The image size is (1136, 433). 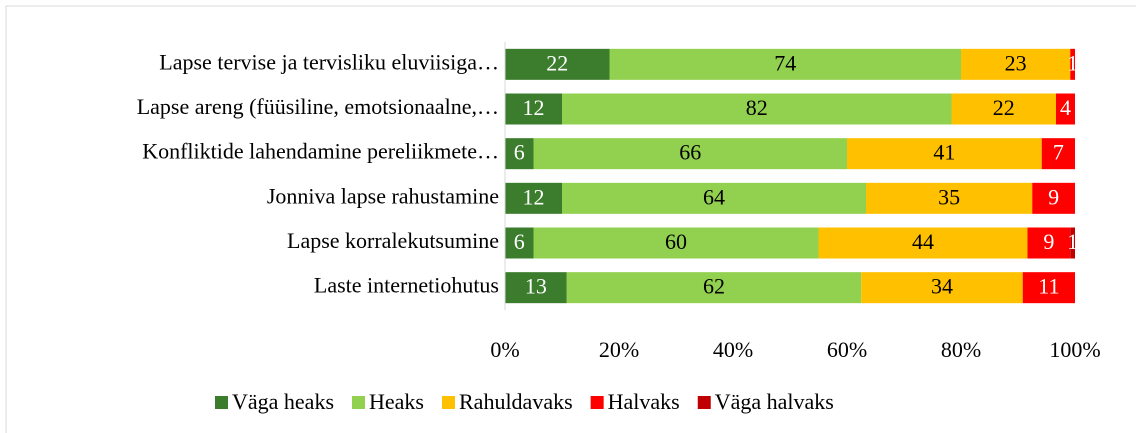 I want to click on legend-label: Väga heaks, so click(x=283, y=401).